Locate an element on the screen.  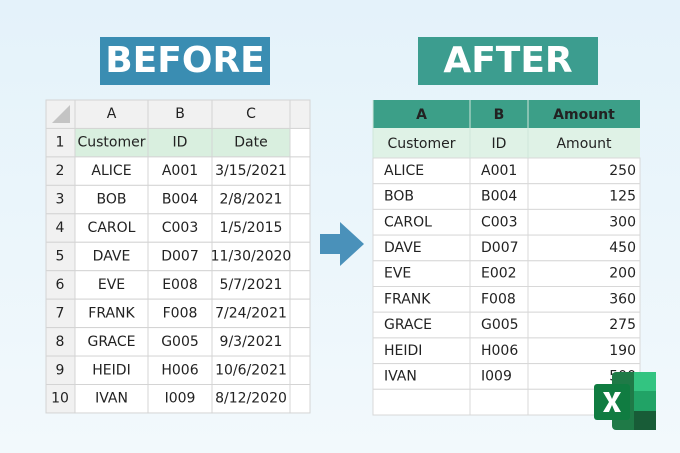
after-badge is located at coordinates (508, 61).